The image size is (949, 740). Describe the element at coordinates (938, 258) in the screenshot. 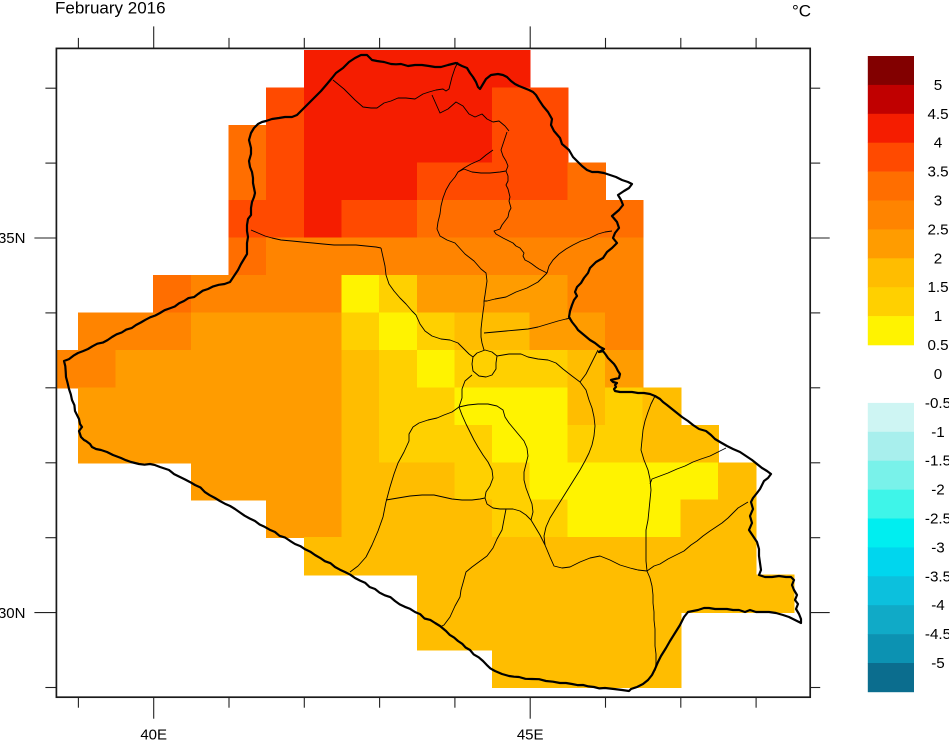

I see `svg-text: 2` at that location.